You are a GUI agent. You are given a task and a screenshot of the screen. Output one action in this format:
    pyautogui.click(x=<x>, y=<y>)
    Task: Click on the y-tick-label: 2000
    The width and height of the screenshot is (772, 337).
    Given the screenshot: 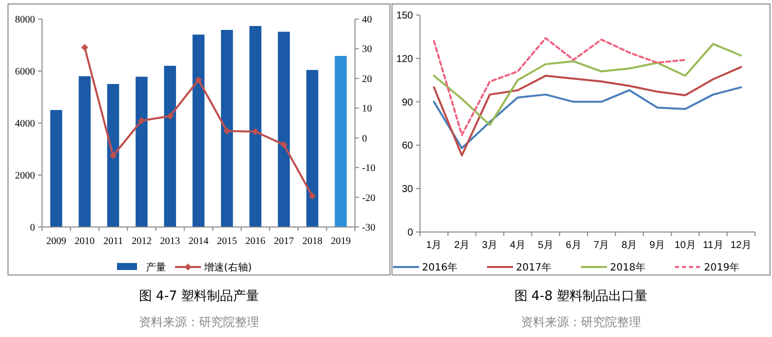 What is the action you would take?
    pyautogui.click(x=25, y=176)
    